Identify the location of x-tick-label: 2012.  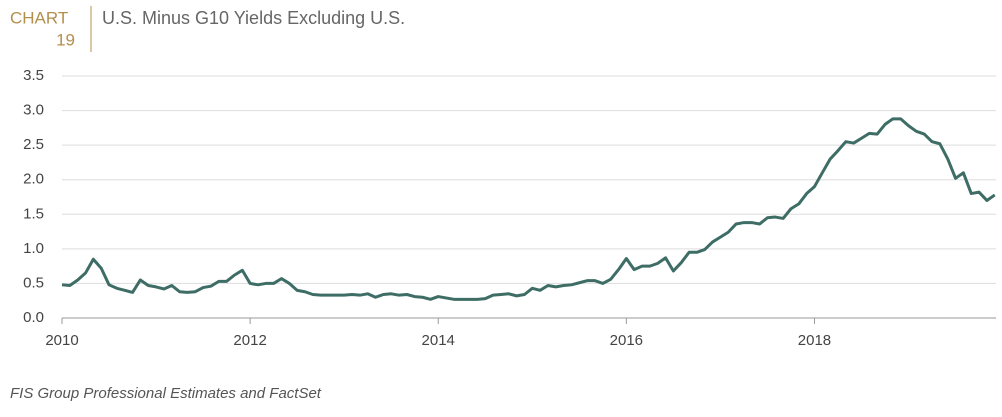
(249, 340).